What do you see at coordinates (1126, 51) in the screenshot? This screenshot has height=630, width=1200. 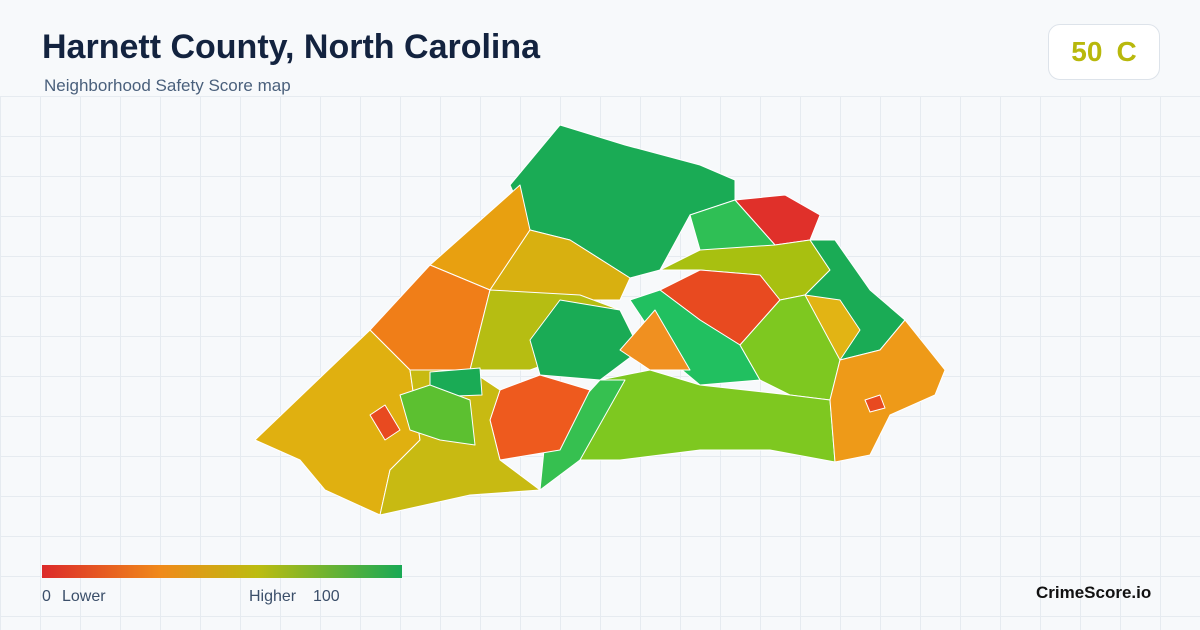 I see `score-grade: C` at bounding box center [1126, 51].